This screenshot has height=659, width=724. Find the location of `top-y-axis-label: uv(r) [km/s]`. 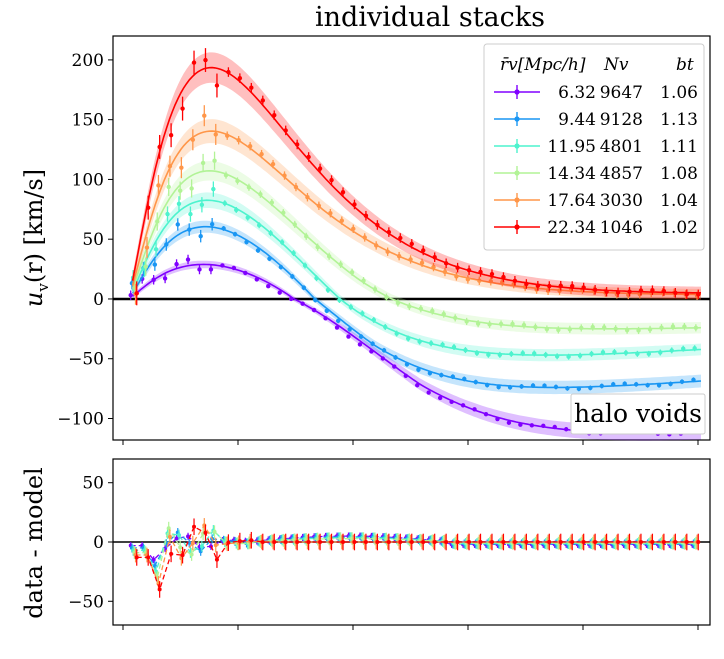

top-y-axis-label: uv(r) [km/s] is located at coordinates (36, 238).